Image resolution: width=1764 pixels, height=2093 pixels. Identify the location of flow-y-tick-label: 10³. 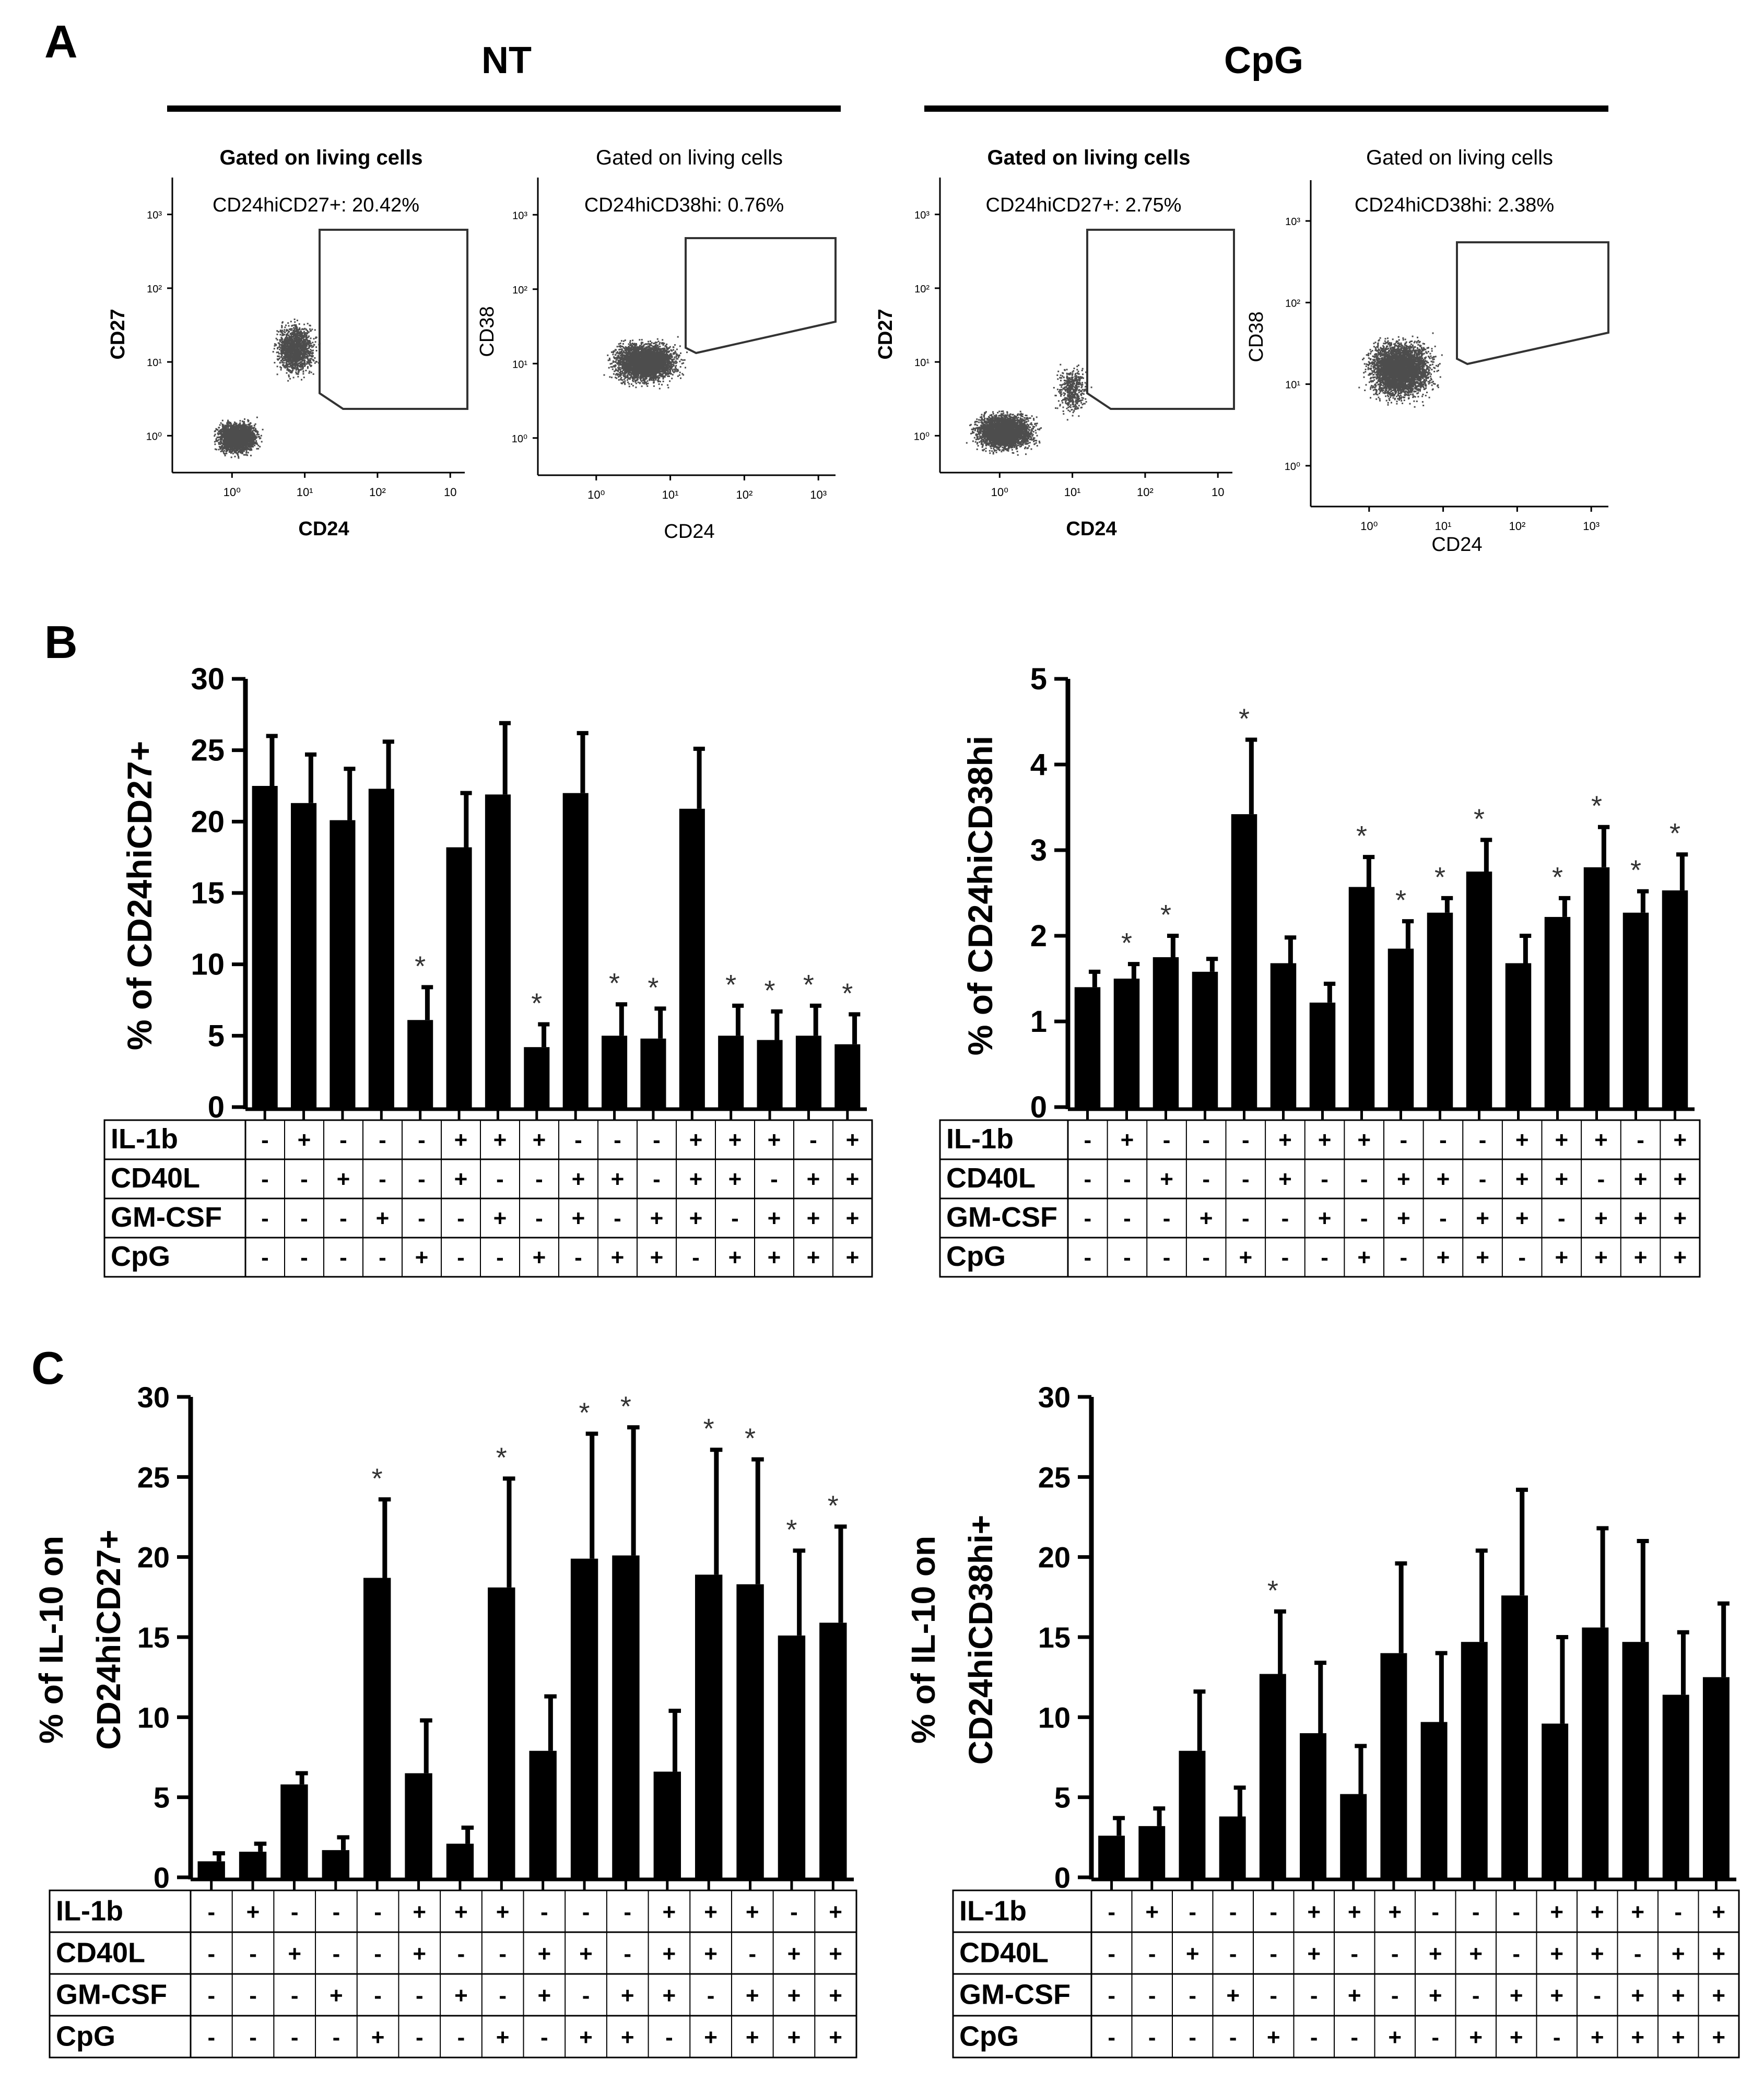
(1292, 222).